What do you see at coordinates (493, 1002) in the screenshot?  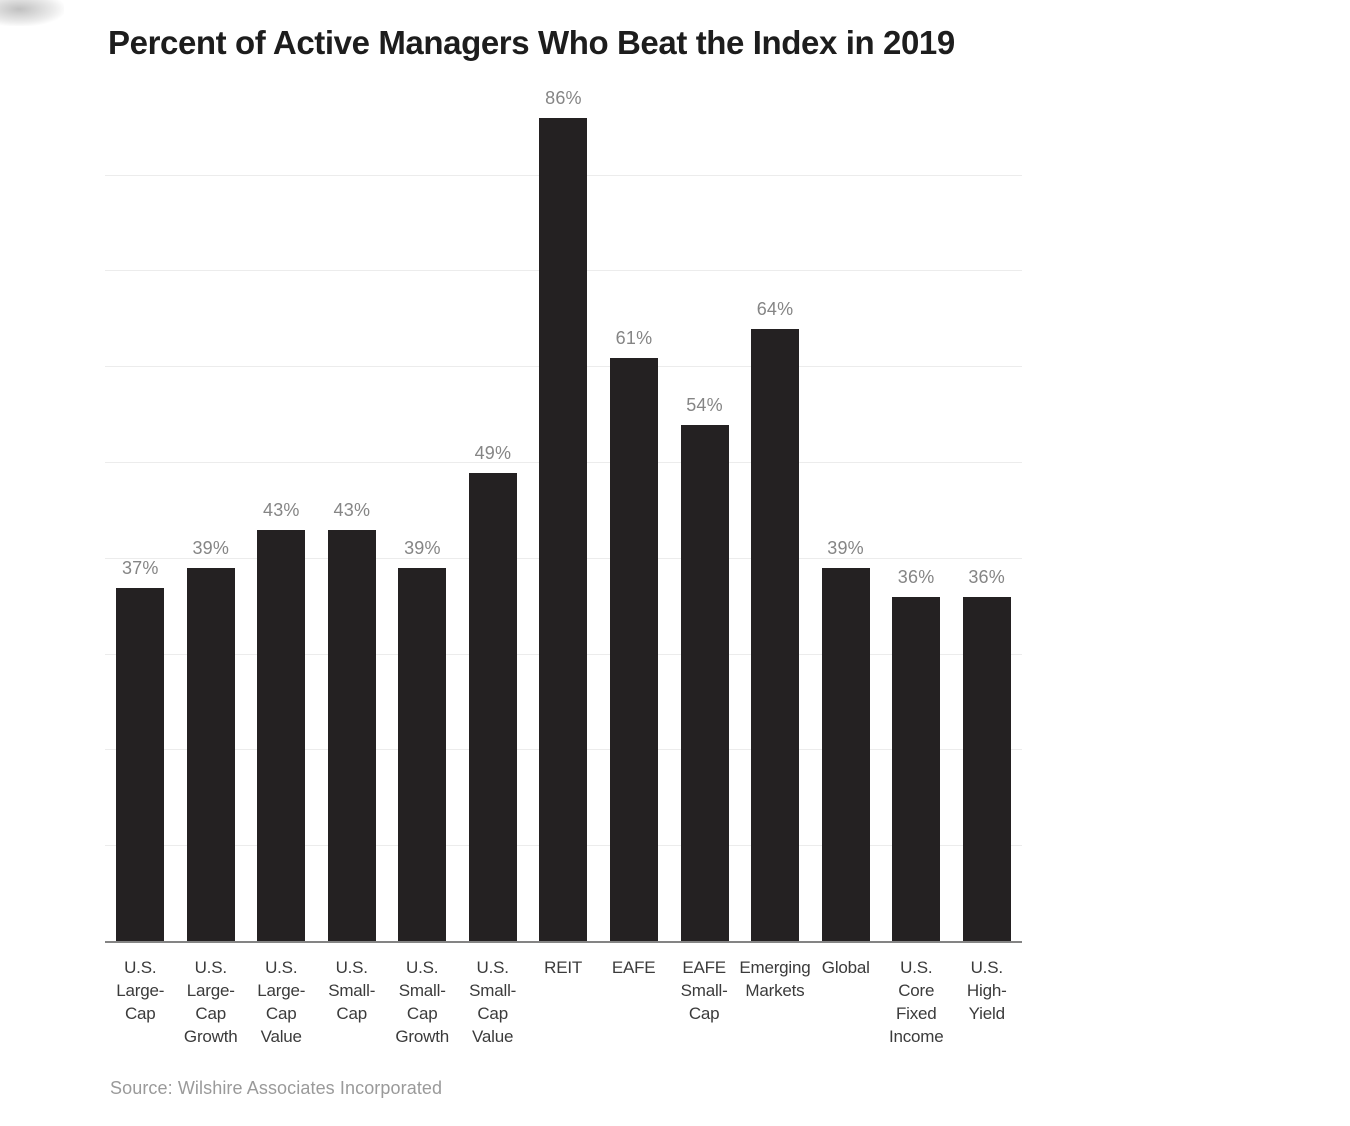 I see `x-tick-label: U.S. Small- Cap Value` at bounding box center [493, 1002].